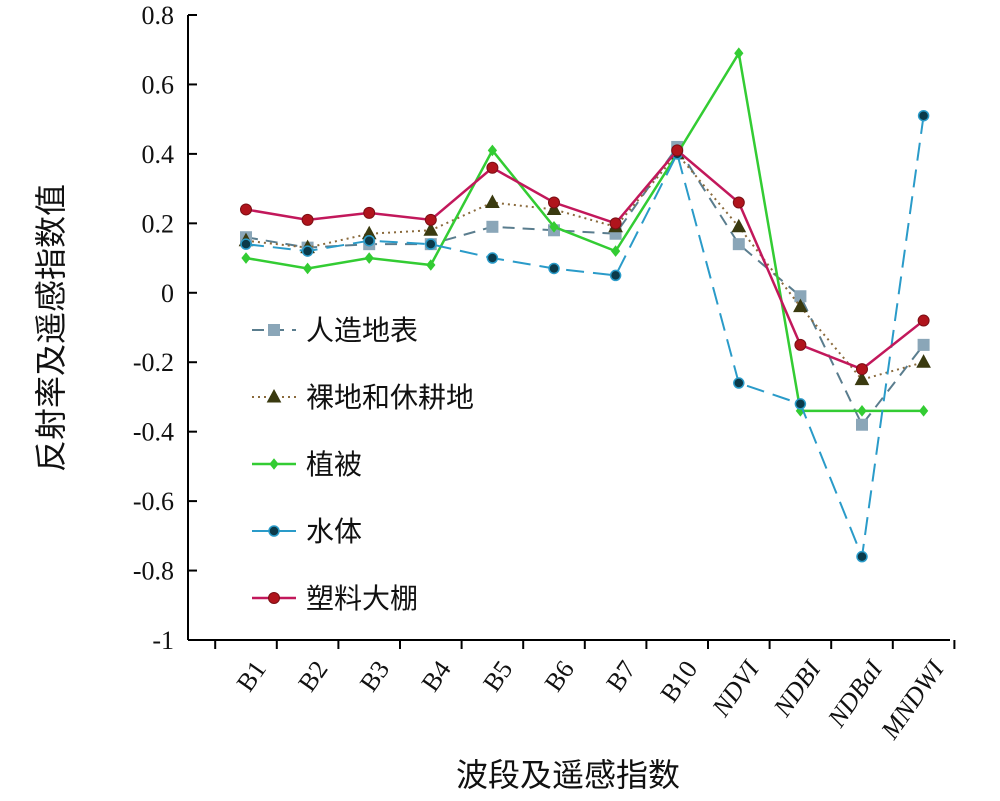 This screenshot has width=1000, height=801. What do you see at coordinates (153, 501) in the screenshot?
I see `y-tick-label: -0.6` at bounding box center [153, 501].